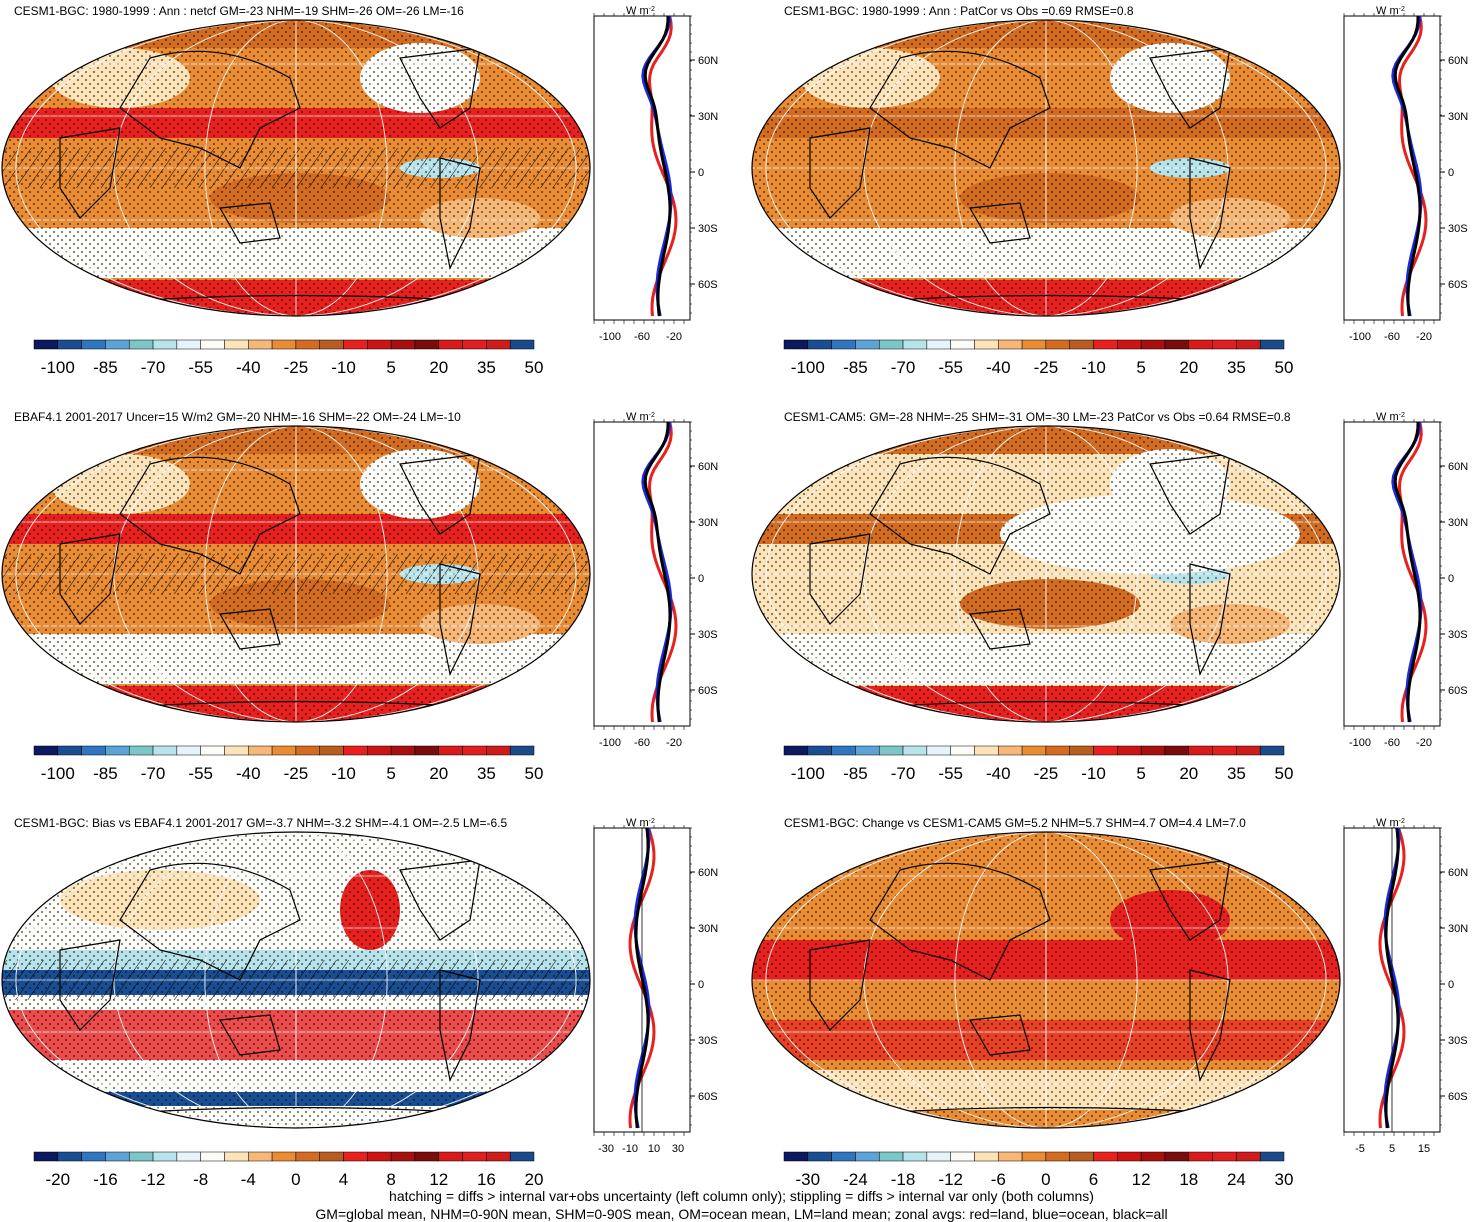  What do you see at coordinates (1236, 367) in the screenshot?
I see `colorbar-label: 35` at bounding box center [1236, 367].